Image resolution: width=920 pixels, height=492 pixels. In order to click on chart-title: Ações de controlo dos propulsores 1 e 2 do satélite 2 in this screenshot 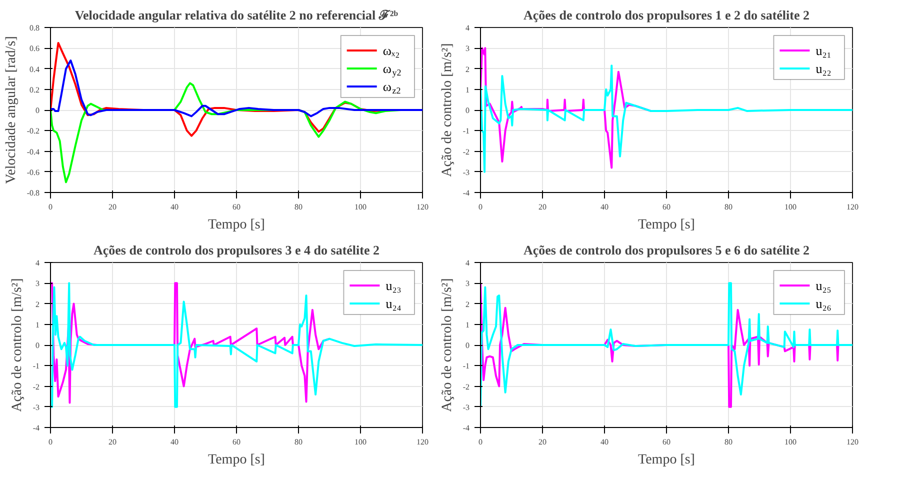, I will do `click(667, 15)`.